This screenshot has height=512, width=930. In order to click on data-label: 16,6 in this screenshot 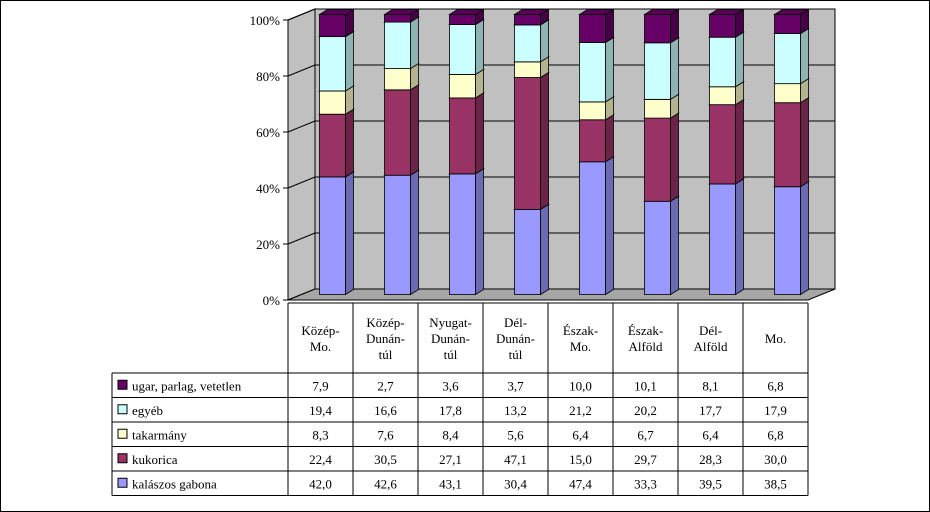, I will do `click(385, 410)`.